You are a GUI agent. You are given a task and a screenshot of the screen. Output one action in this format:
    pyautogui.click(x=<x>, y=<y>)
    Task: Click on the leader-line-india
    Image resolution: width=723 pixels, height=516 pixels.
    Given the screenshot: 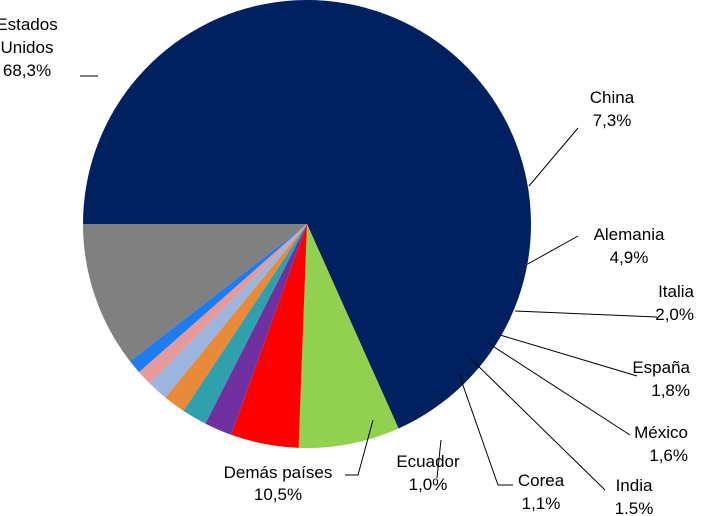 What is the action you would take?
    pyautogui.click(x=537, y=424)
    